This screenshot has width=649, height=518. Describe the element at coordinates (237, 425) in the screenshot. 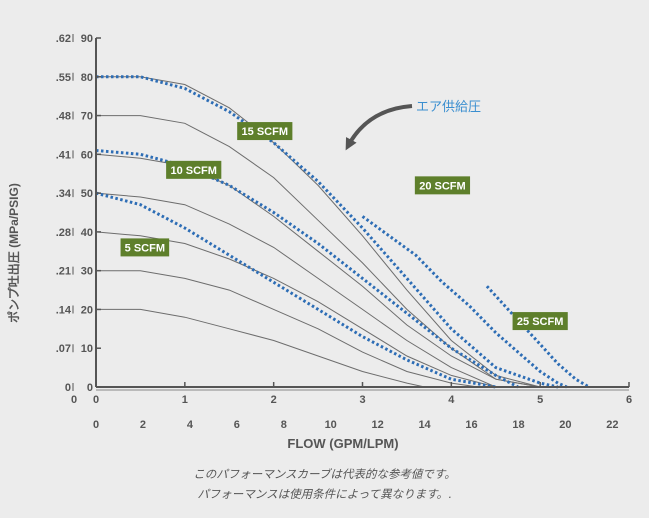

I see `x-tick-lpm: 6` at that location.